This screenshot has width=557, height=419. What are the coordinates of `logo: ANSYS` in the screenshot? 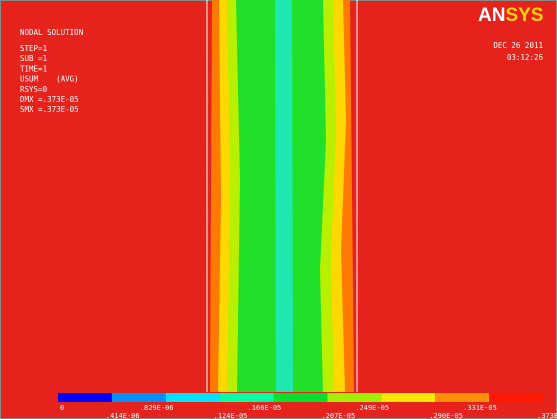 It's located at (510, 15).